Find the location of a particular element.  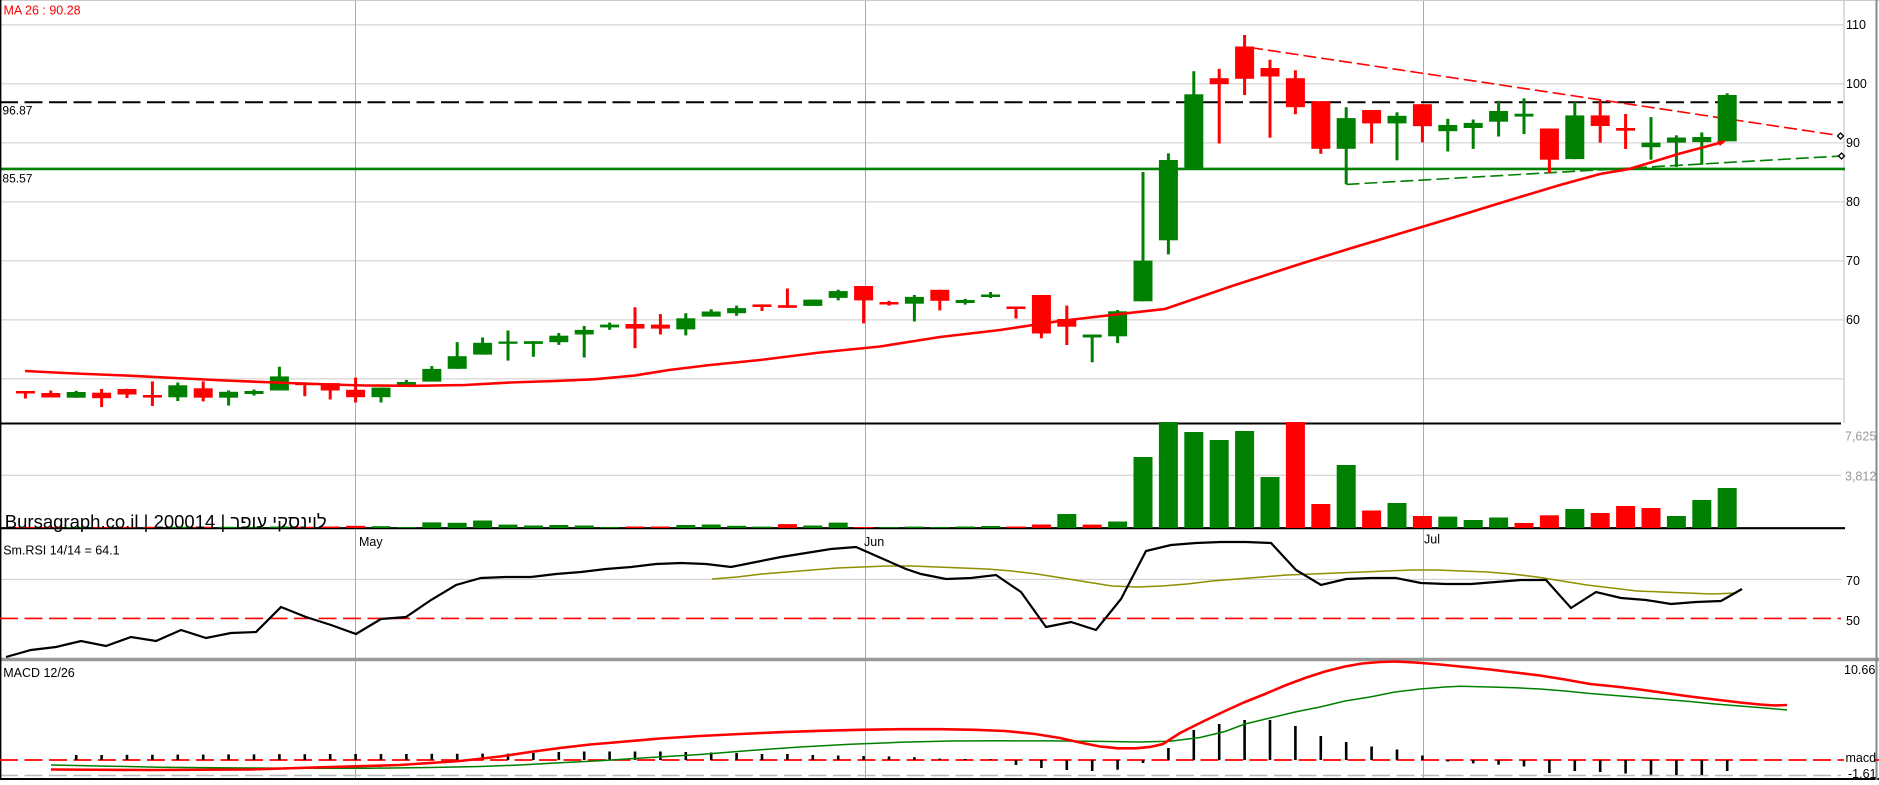

svg-text: 7,625 is located at coordinates (1860, 437).